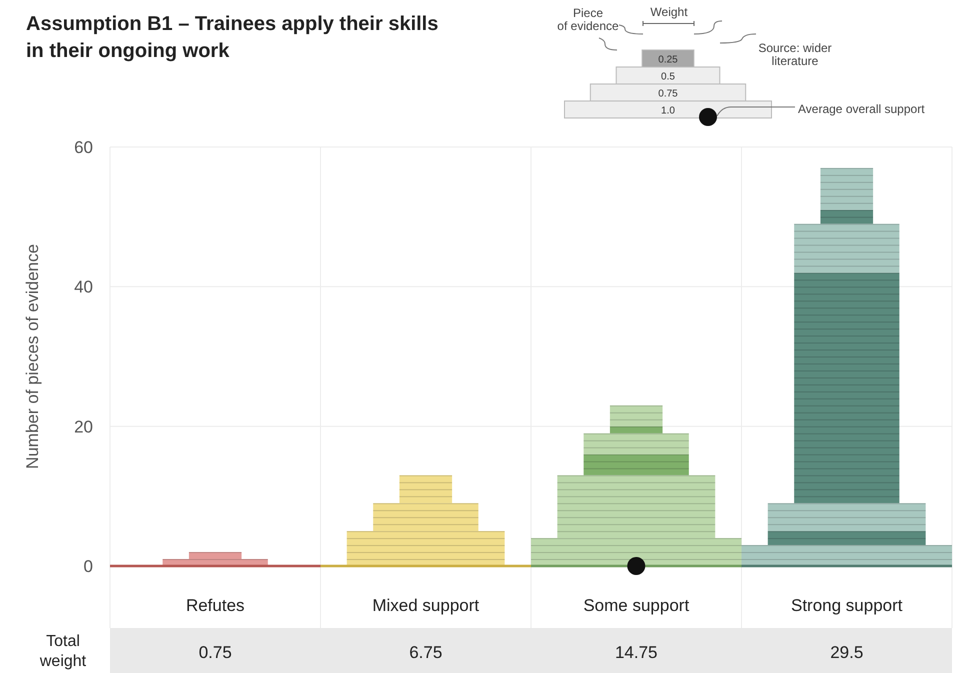  Describe the element at coordinates (232, 37) in the screenshot. I see `chart-title: Assumption B1 – Trainees apply their skills in their ongoing work` at that location.